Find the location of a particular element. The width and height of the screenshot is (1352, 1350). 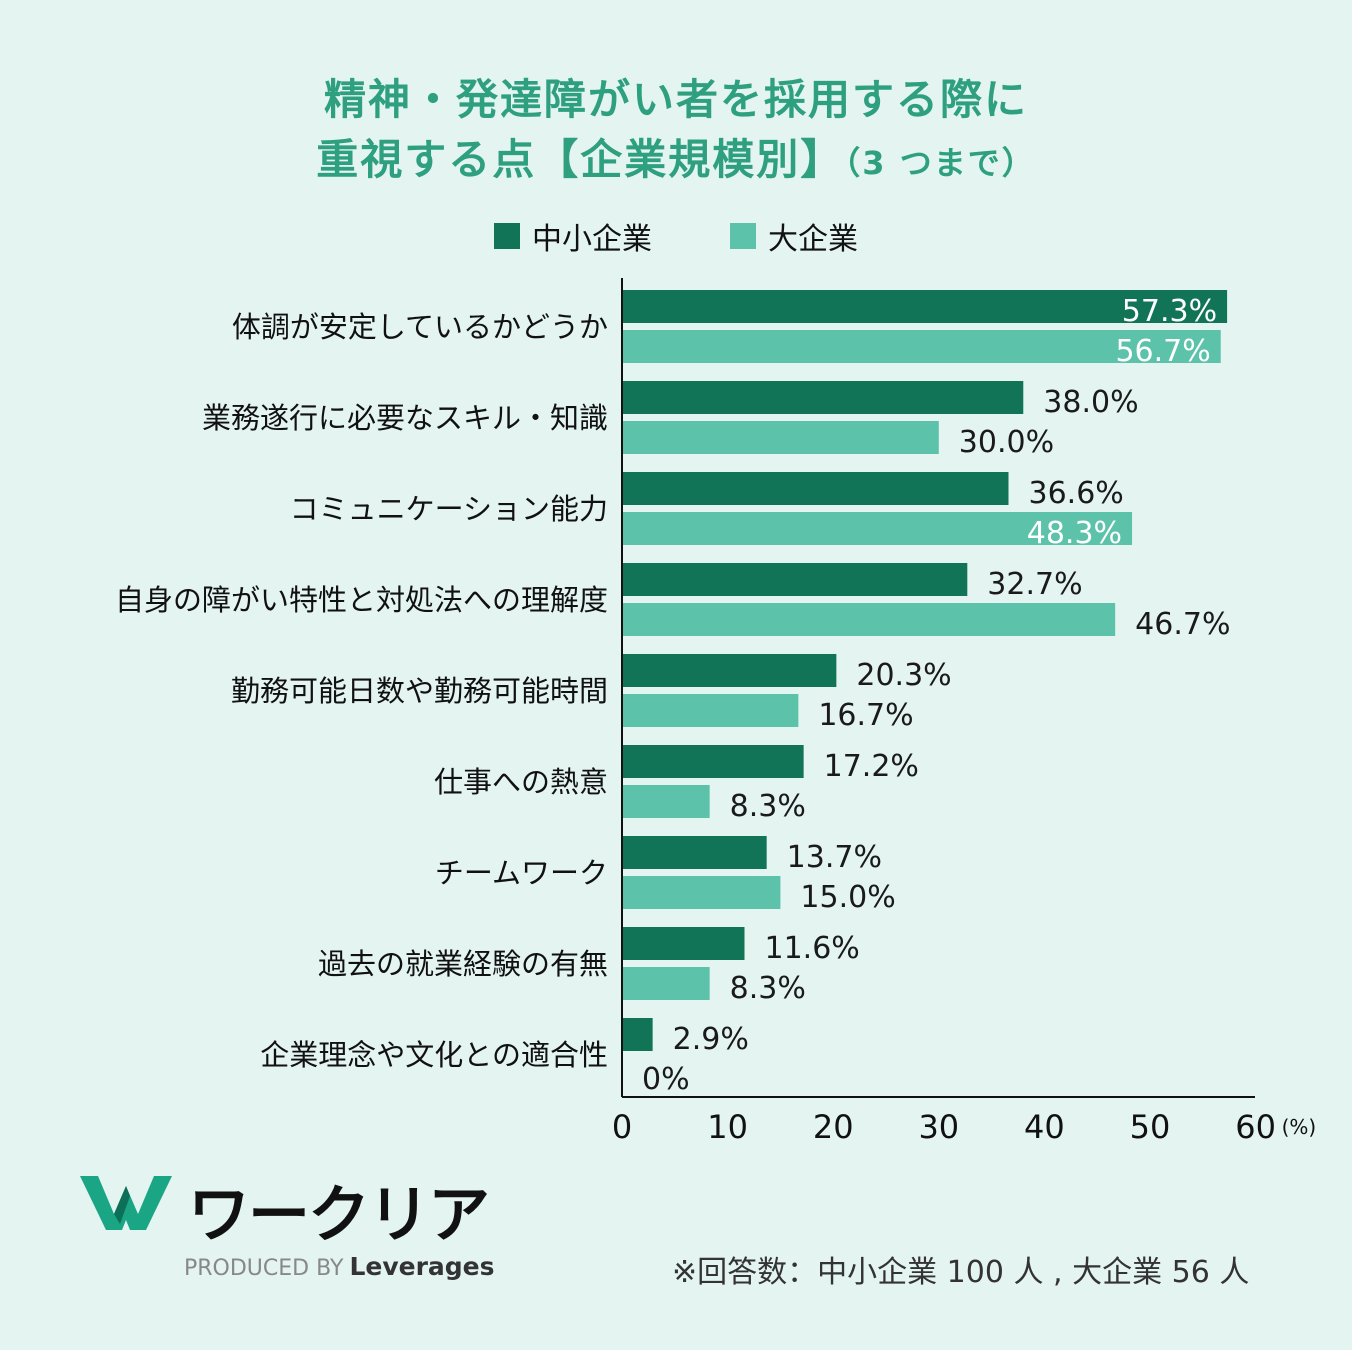

data-label: 17.2% is located at coordinates (871, 766).